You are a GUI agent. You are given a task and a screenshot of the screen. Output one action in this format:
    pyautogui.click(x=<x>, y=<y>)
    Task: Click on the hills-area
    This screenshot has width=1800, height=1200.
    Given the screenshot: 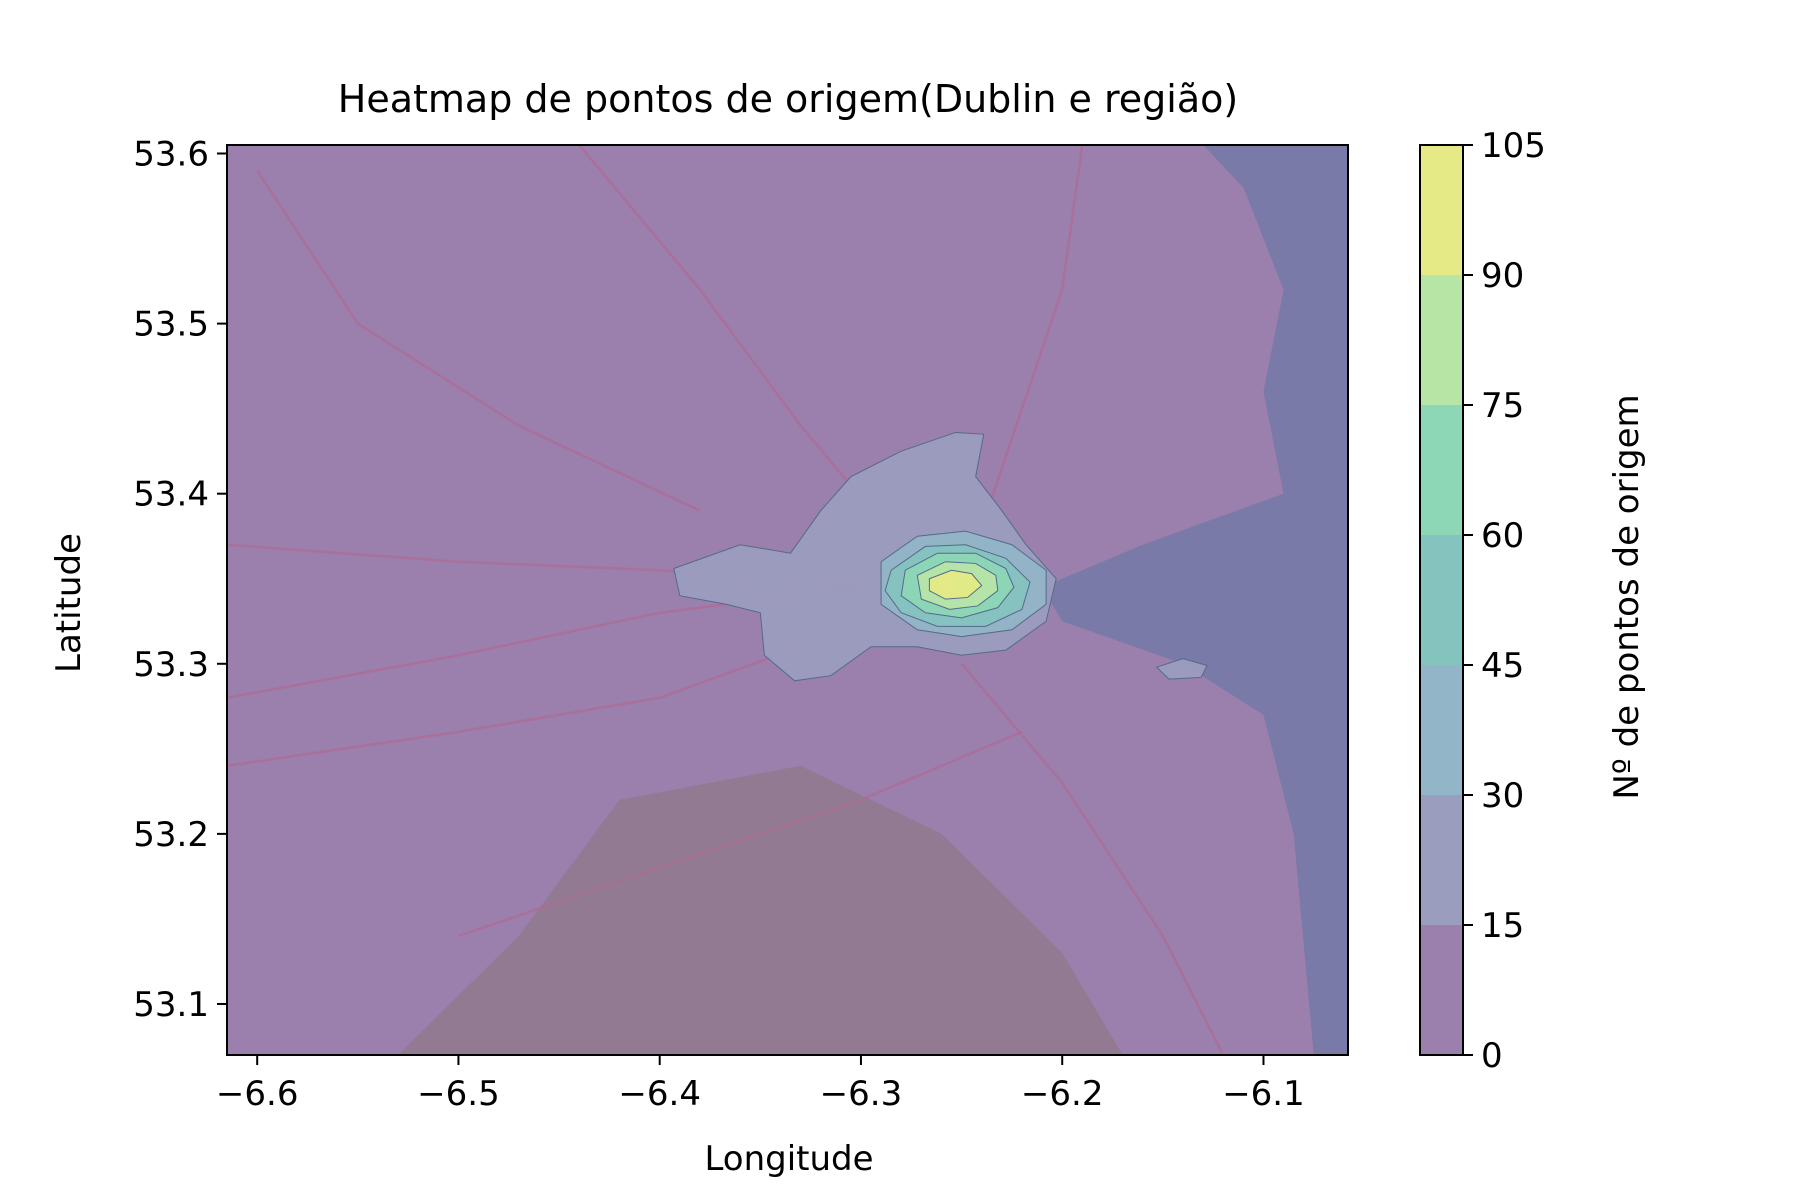 What is the action you would take?
    pyautogui.click(x=760, y=910)
    